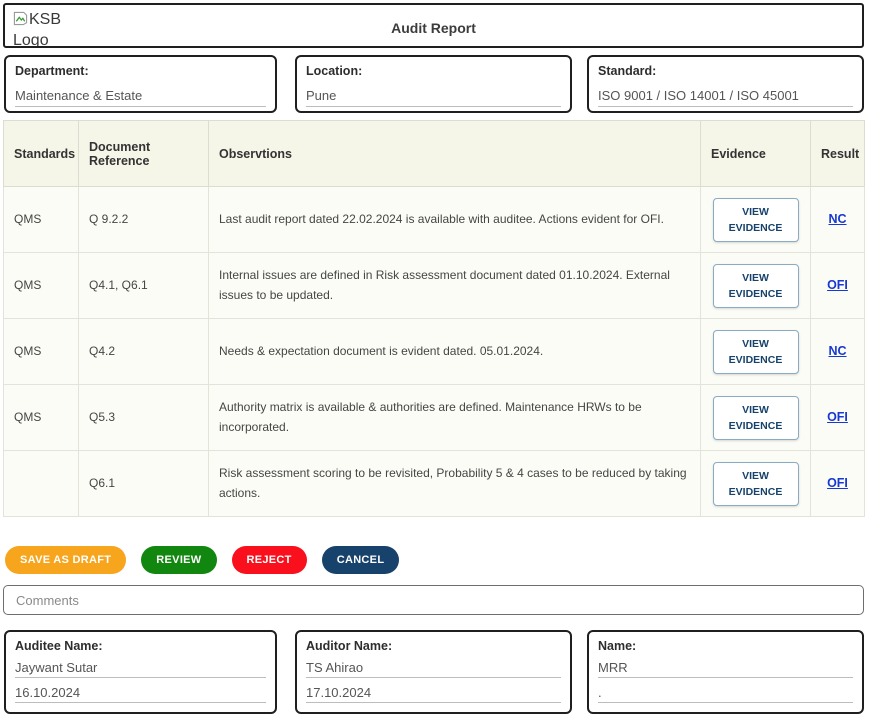 The width and height of the screenshot is (881, 723). I want to click on col-header-observations: Observtions, so click(454, 153).